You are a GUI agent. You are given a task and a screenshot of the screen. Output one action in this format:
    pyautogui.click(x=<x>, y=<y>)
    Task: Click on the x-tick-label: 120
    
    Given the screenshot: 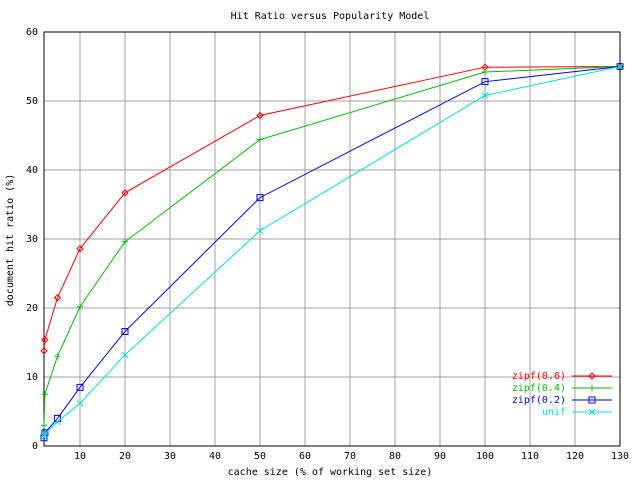 What is the action you would take?
    pyautogui.click(x=575, y=456)
    